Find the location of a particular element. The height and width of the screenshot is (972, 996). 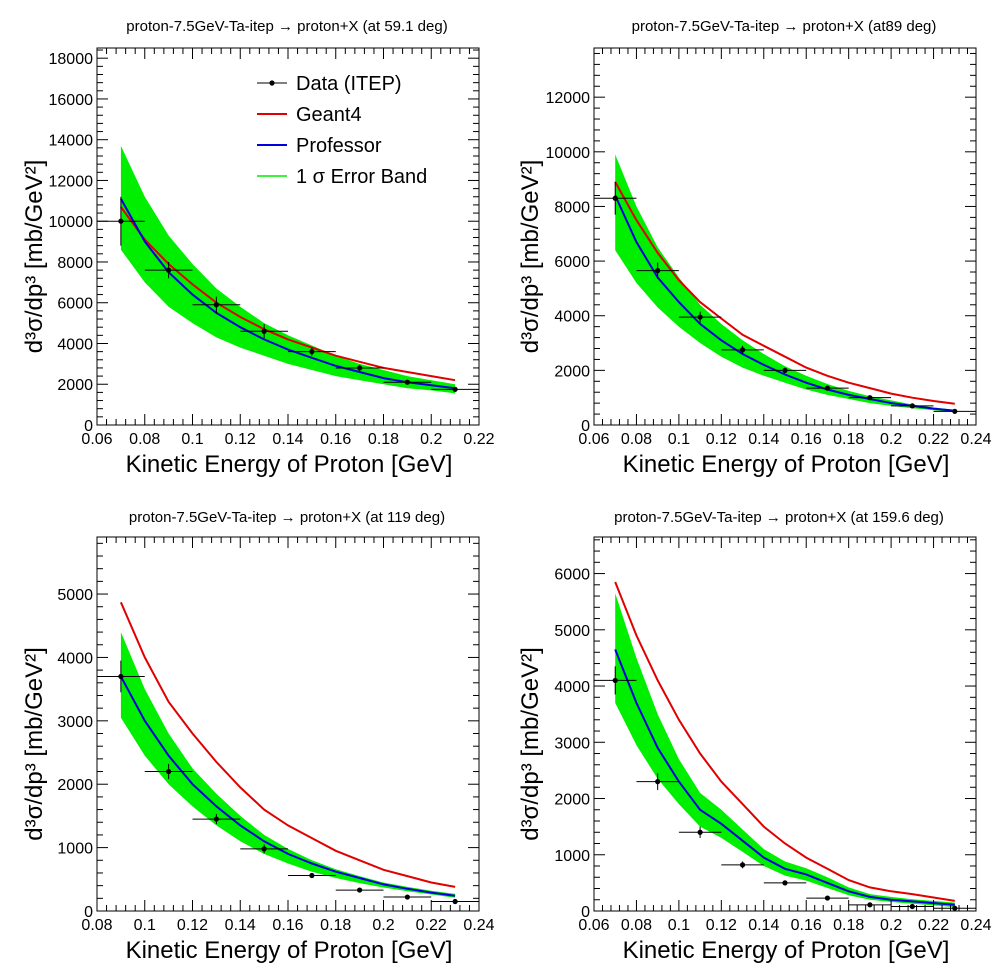

professor-line is located at coordinates (784, 303).